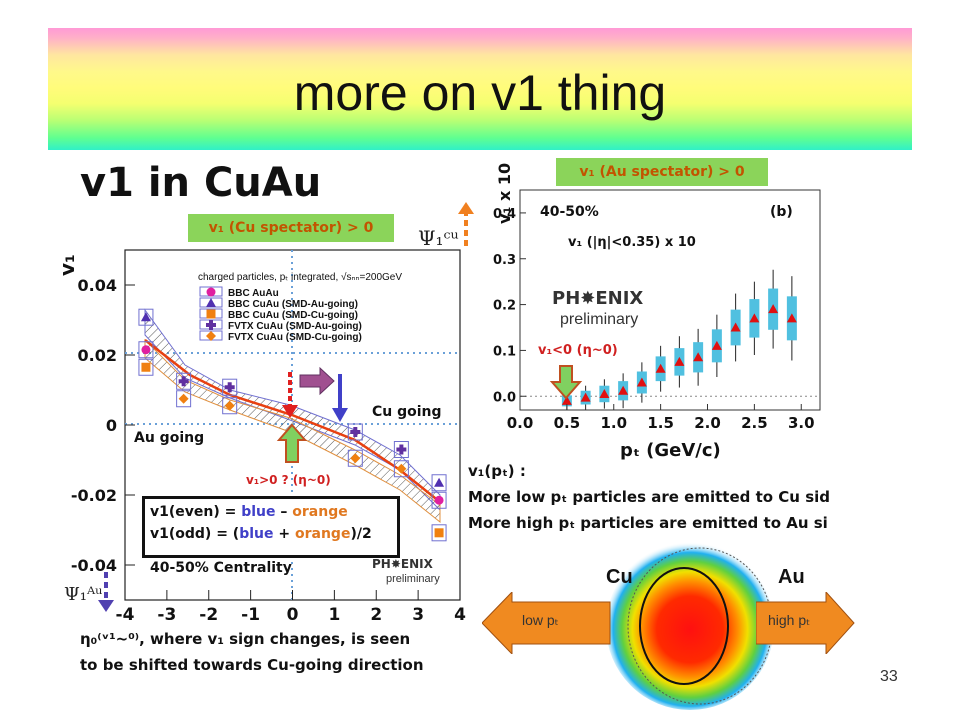 The image size is (960, 720). I want to click on formula-odd-blue: blue, so click(256, 534).